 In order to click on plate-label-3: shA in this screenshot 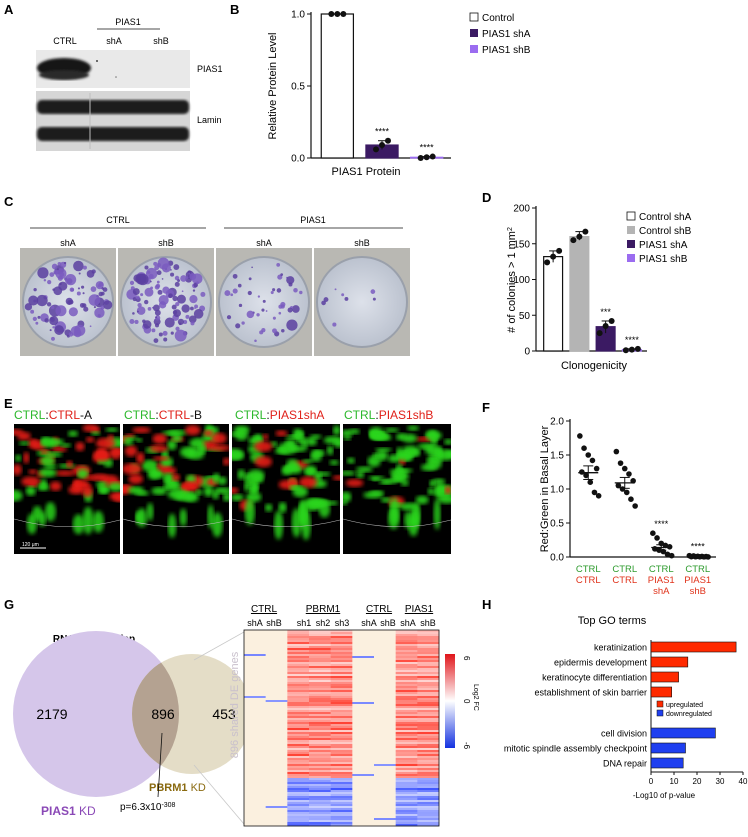, I will do `click(264, 243)`.